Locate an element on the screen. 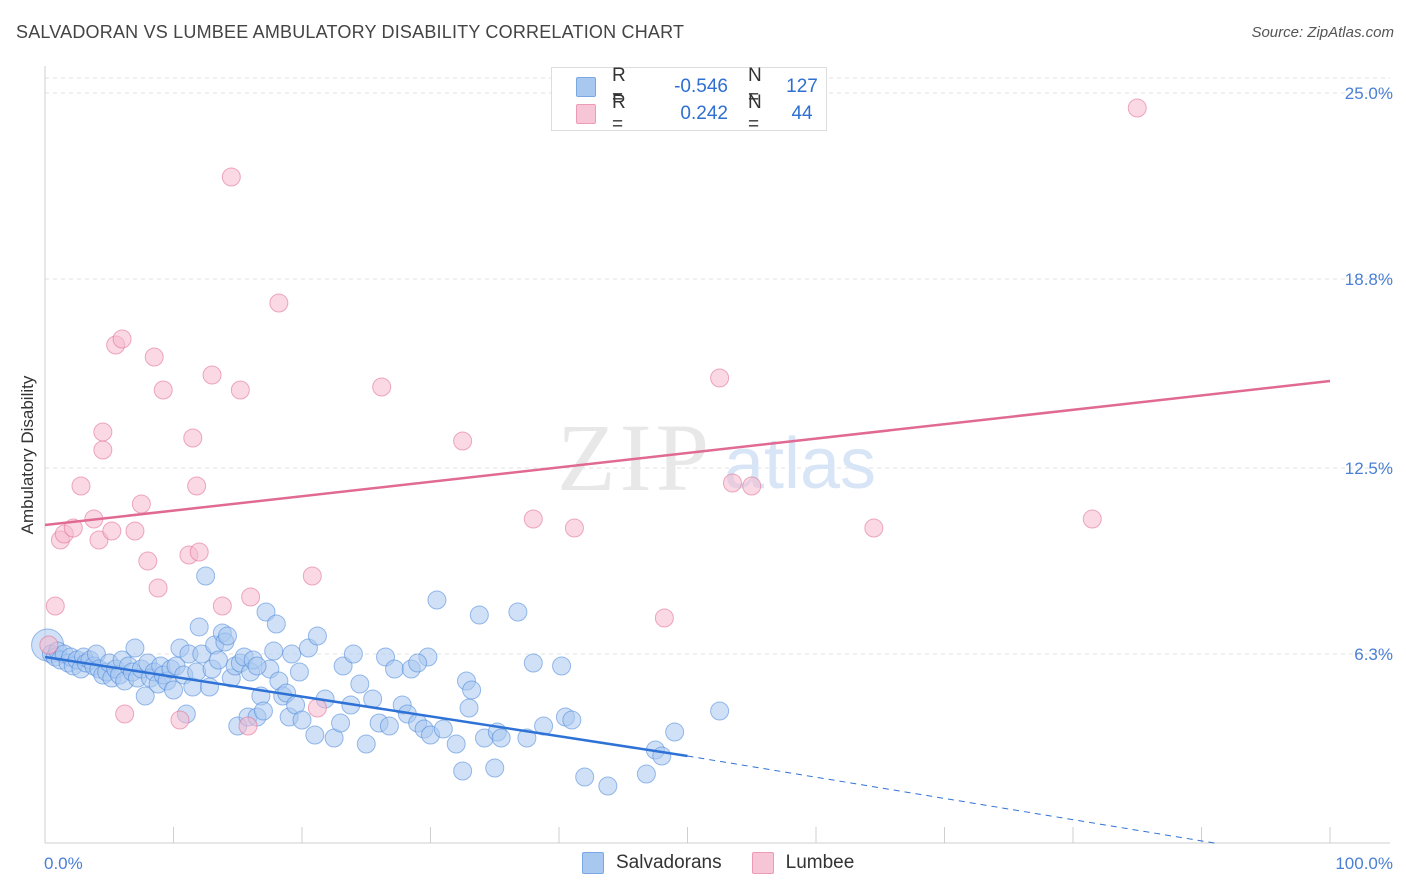  legend-r-label: R = is located at coordinates (618, 113).